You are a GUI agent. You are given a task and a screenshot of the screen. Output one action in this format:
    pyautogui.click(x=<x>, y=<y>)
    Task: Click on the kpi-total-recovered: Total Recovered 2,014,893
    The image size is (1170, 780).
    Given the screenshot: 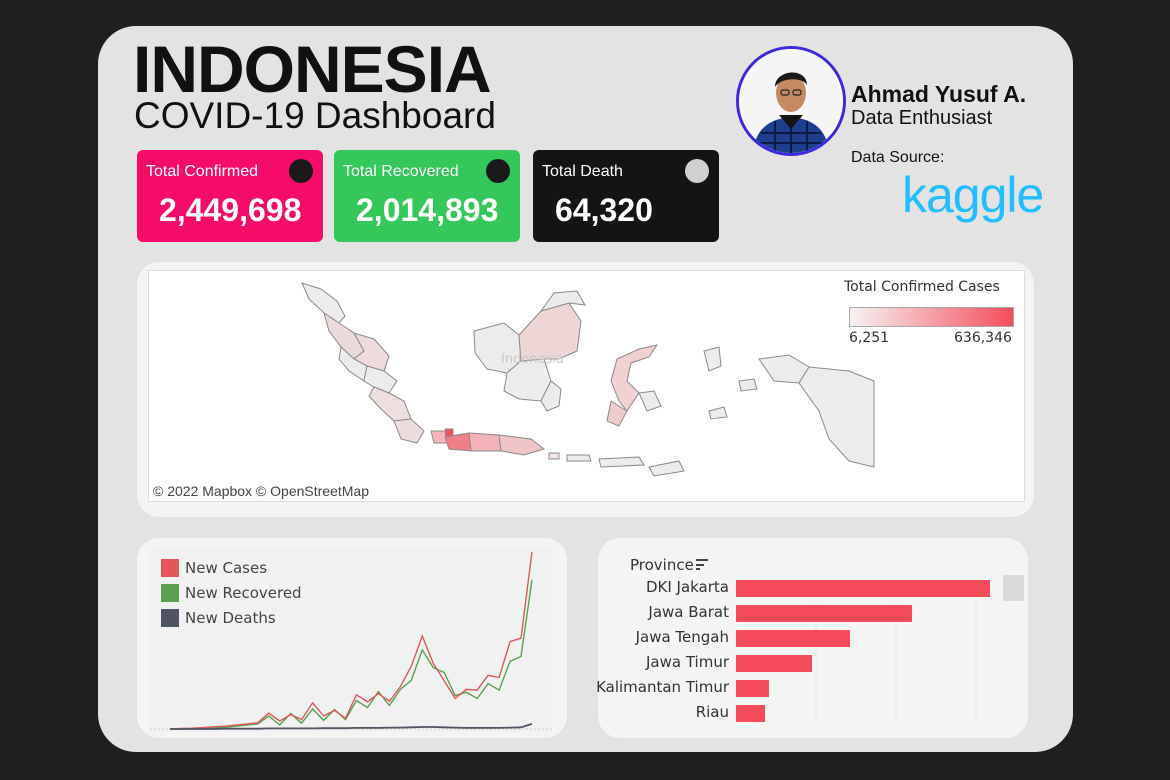 What is the action you would take?
    pyautogui.click(x=427, y=196)
    